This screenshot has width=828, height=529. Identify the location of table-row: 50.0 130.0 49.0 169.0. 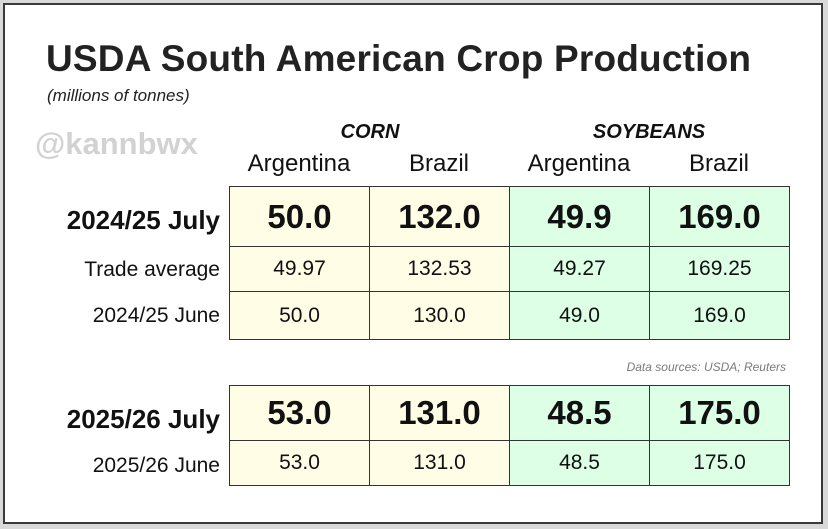
(509, 315).